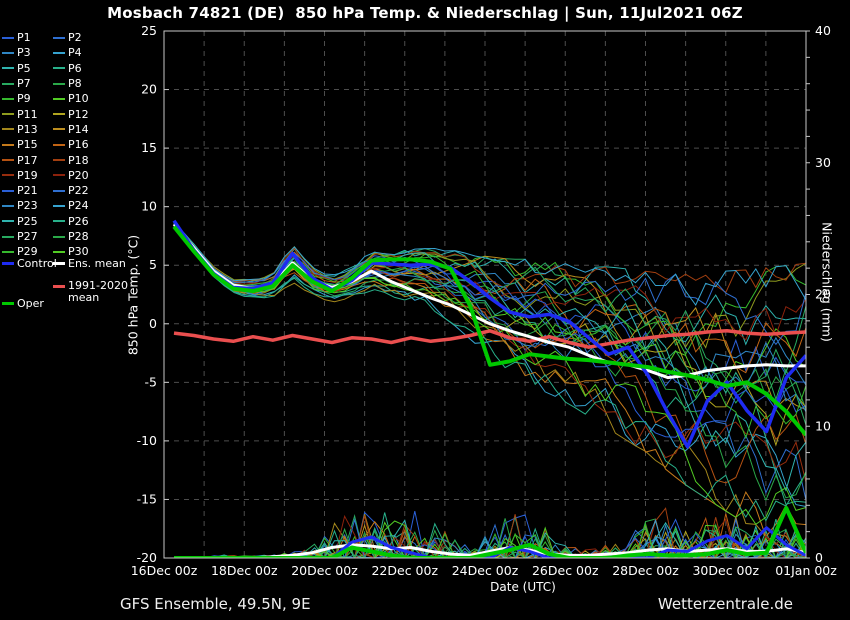 This screenshot has height=620, width=850. Describe the element at coordinates (37, 263) in the screenshot. I see `legend-label-control: Control` at that location.